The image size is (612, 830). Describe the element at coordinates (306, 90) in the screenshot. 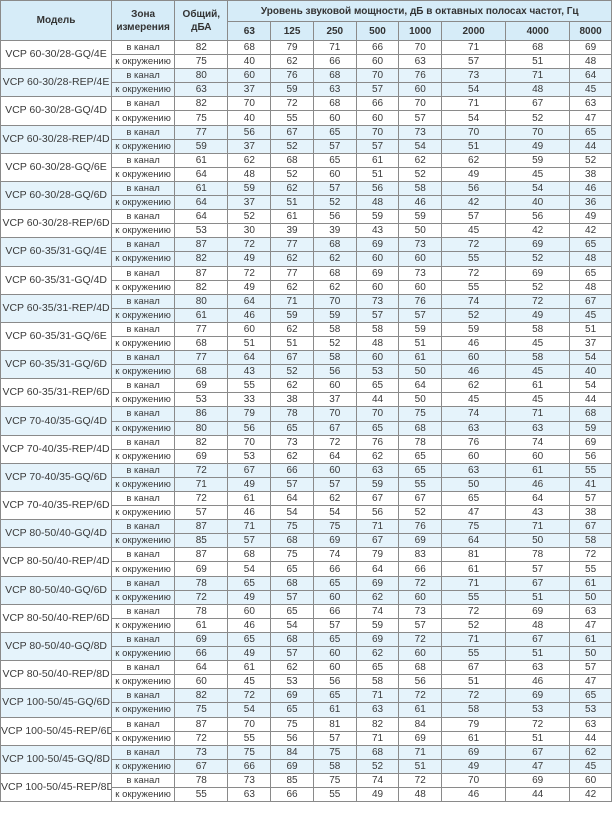

I see `table-row: к окружению 63 37 59 63 57 60 54 48 45` at that location.